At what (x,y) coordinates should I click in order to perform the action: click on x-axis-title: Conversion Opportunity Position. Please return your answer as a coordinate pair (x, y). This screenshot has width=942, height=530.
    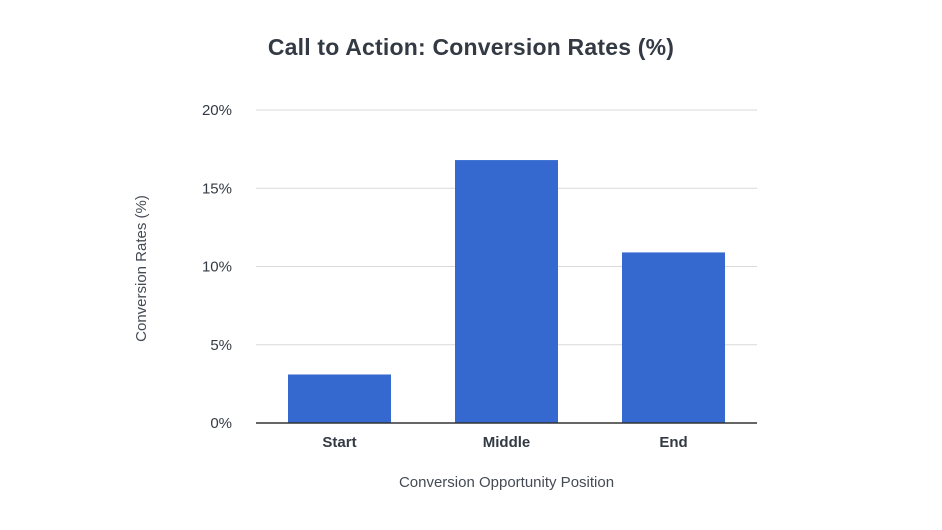
    Looking at the image, I should click on (506, 482).